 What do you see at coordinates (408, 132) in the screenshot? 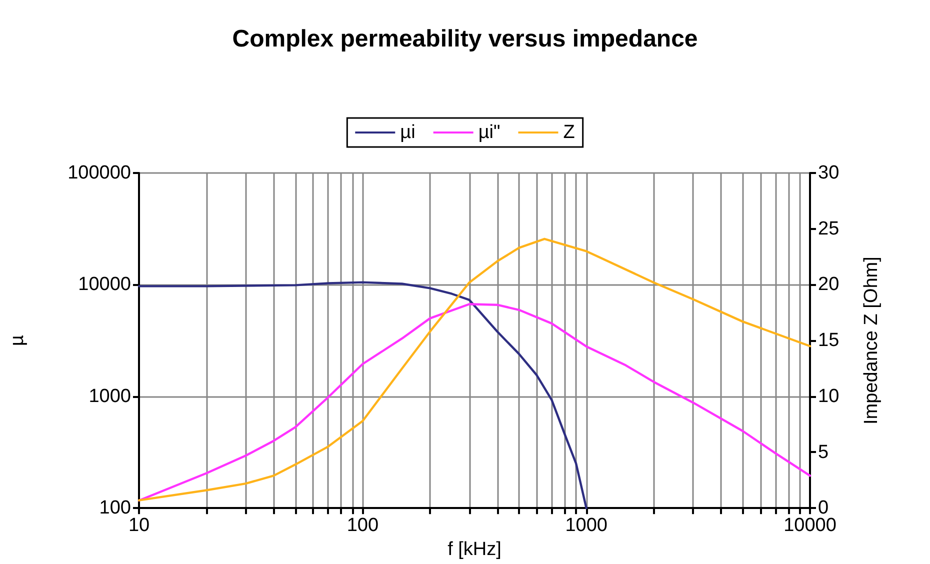
I see `legend-label: µi` at bounding box center [408, 132].